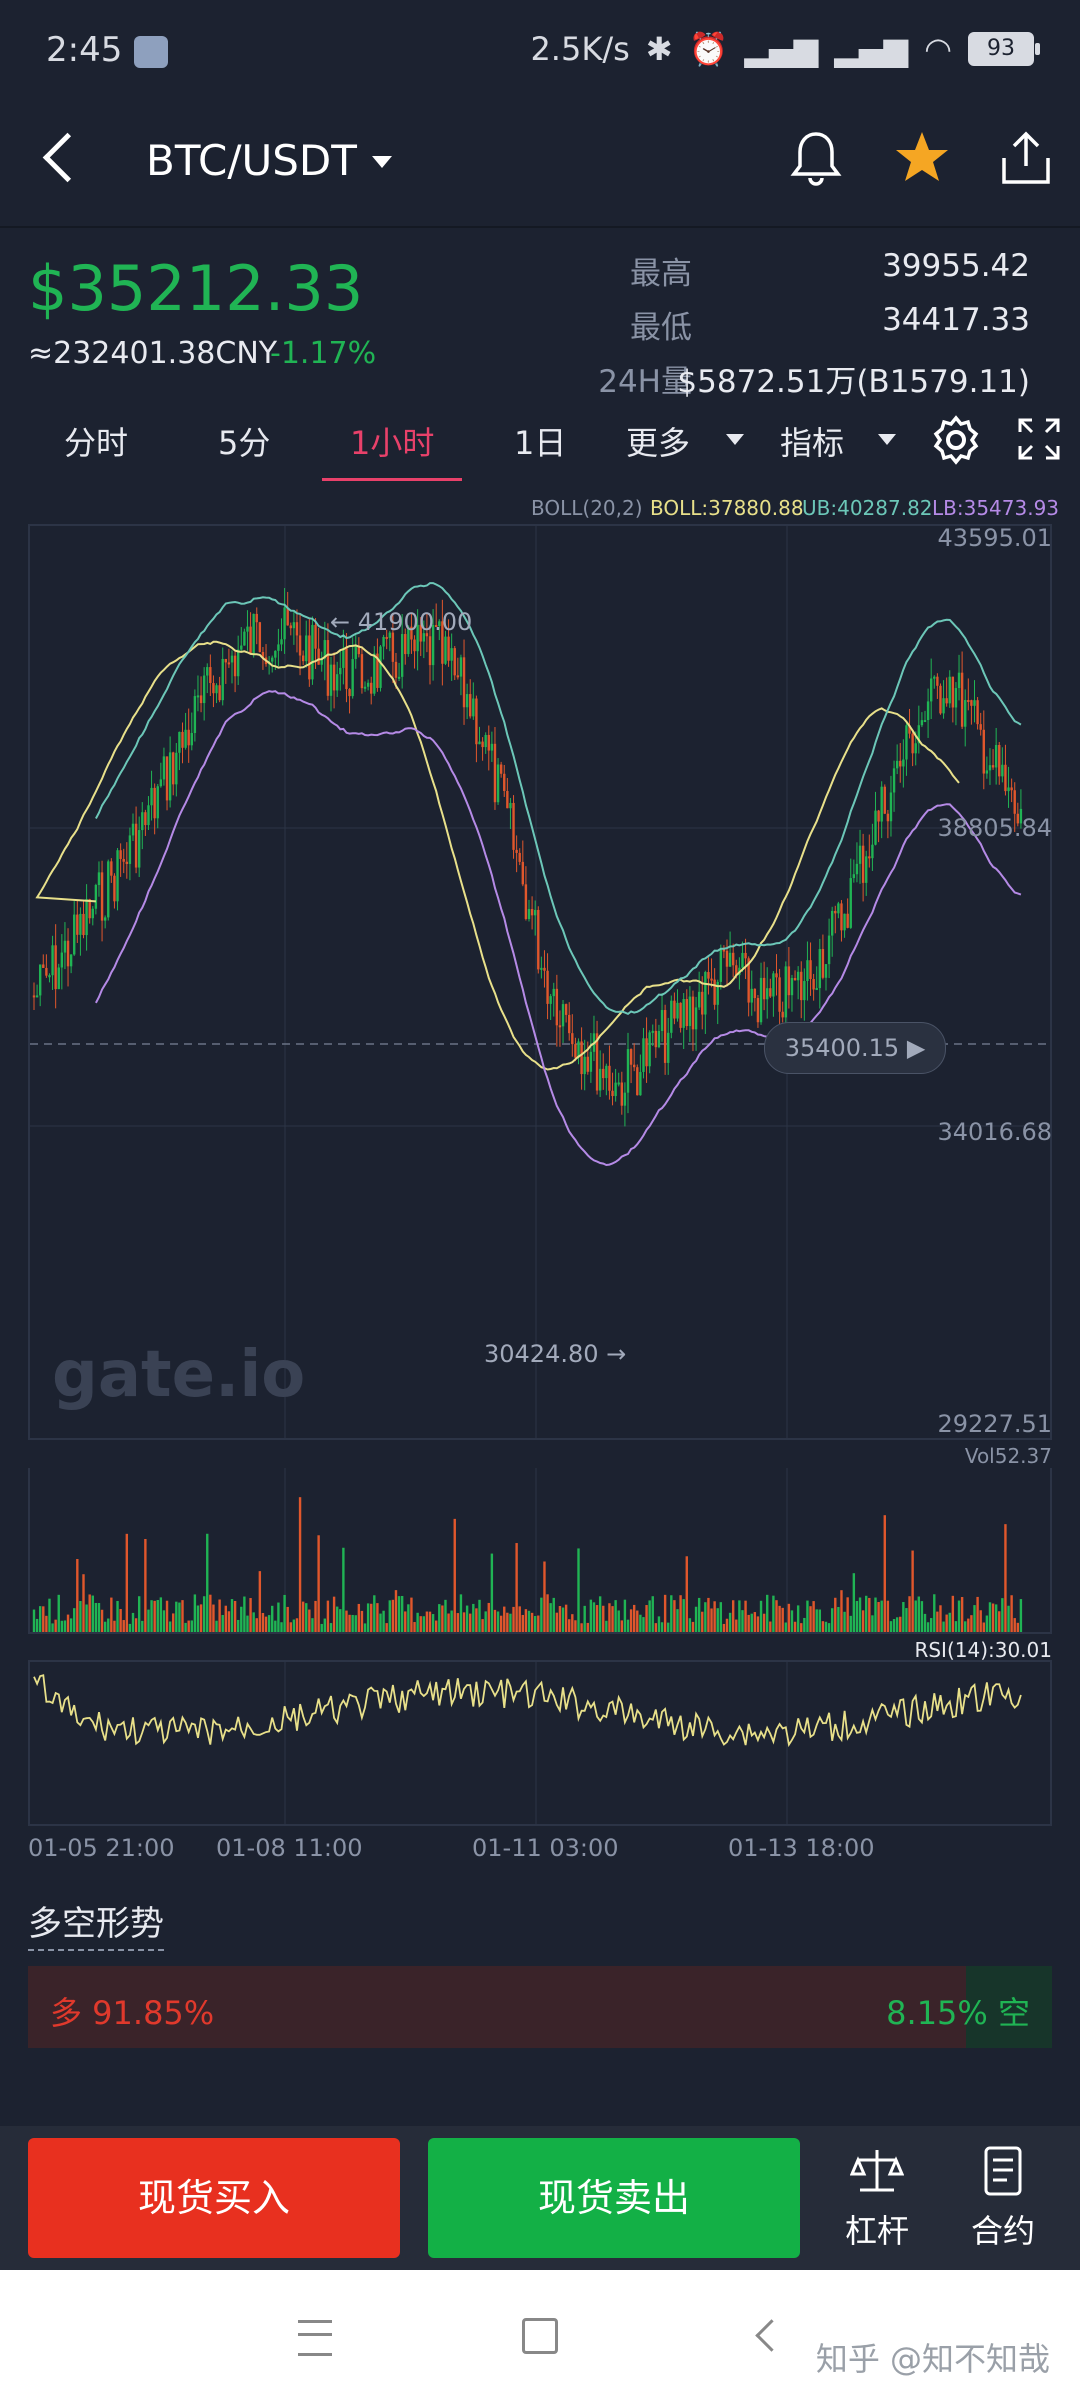 This screenshot has height=2400, width=1080. I want to click on signal-icon: ▂▄▆, so click(781, 49).